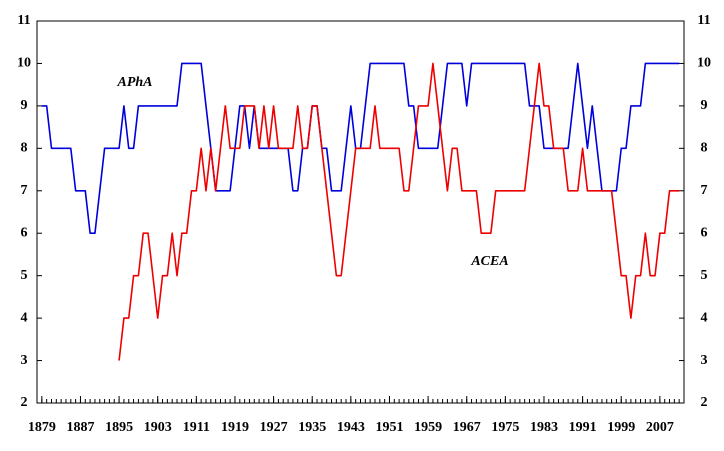 The image size is (724, 451). Describe the element at coordinates (24, 63) in the screenshot. I see `y-tick-label: 10` at that location.